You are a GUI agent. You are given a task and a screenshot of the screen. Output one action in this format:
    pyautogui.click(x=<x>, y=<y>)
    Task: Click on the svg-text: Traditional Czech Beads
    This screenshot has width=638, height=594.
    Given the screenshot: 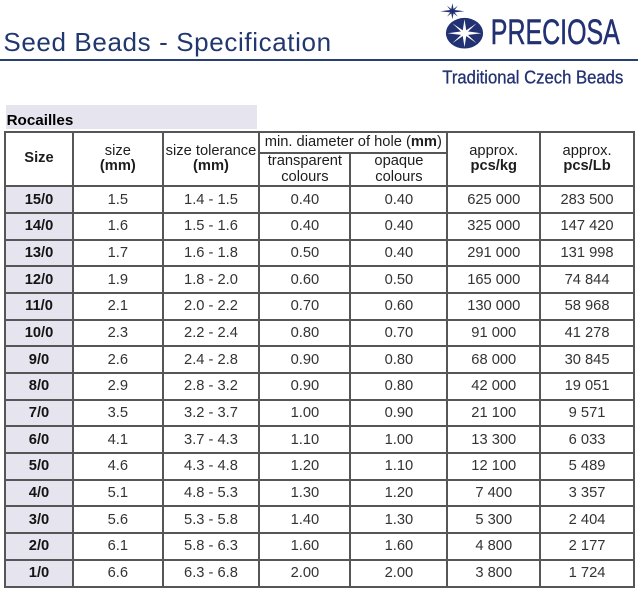 What is the action you would take?
    pyautogui.click(x=532, y=76)
    